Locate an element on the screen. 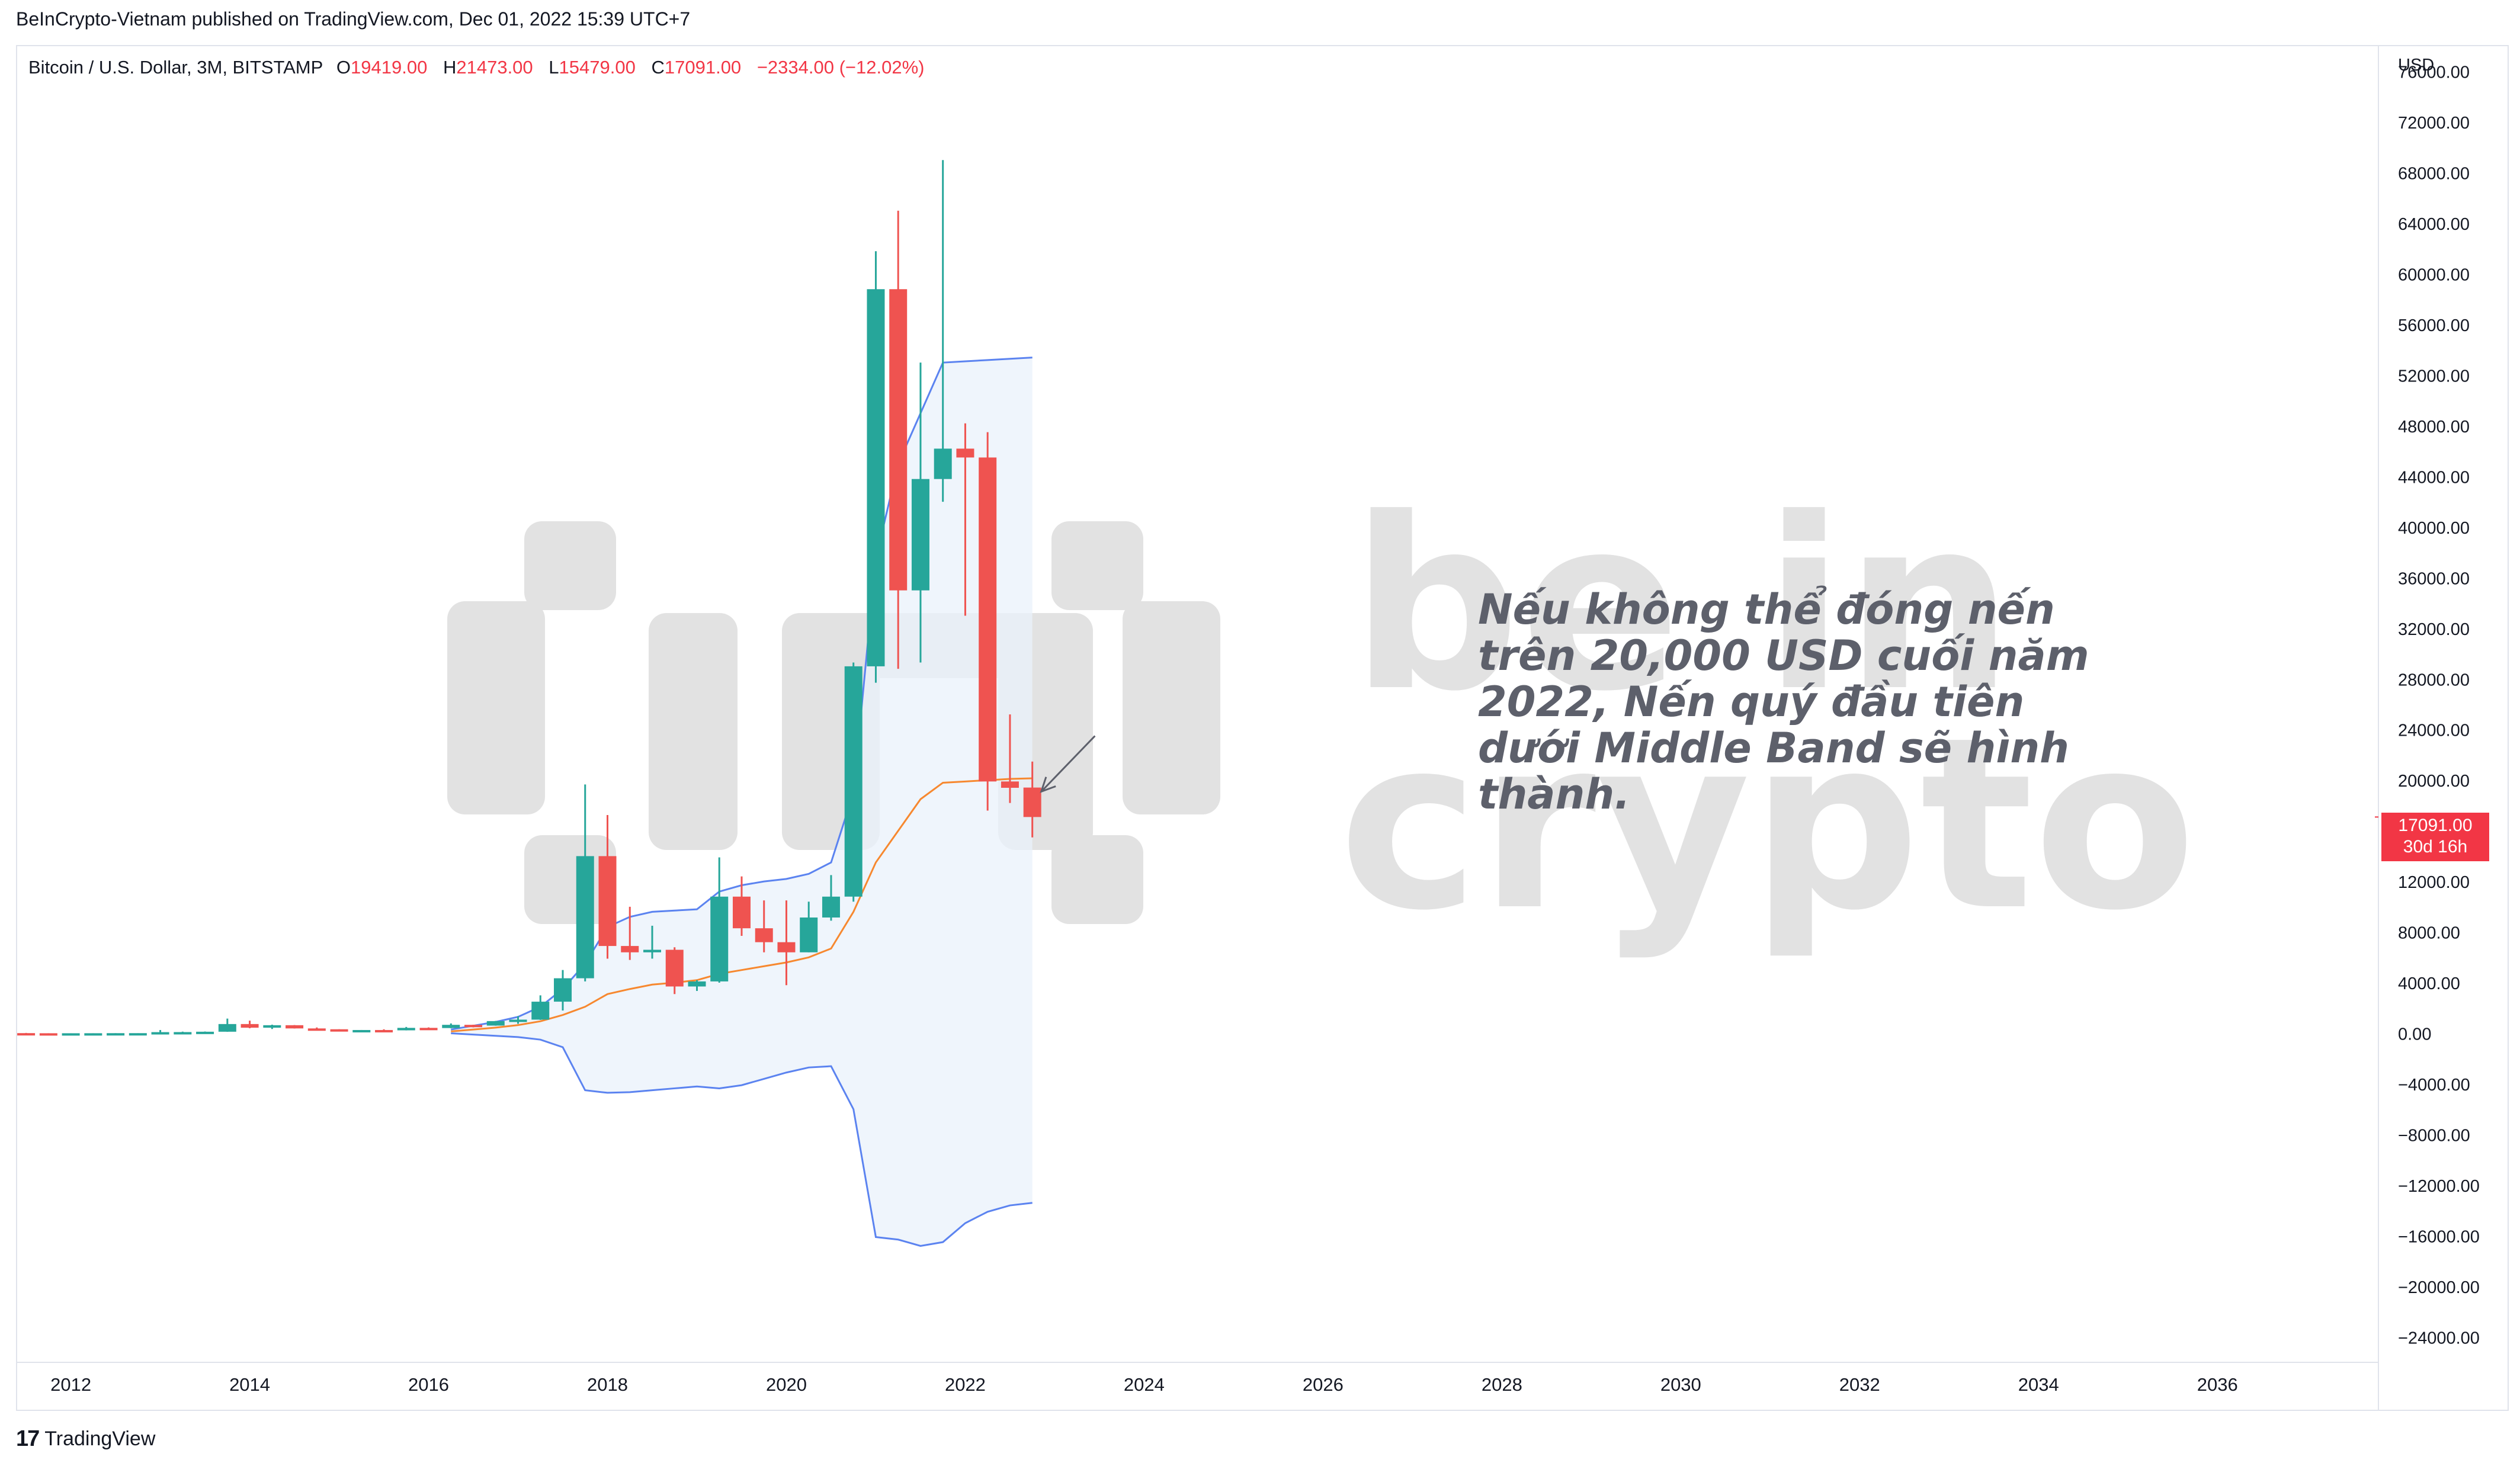 The height and width of the screenshot is (1466, 2520). open-label: O is located at coordinates (343, 67).